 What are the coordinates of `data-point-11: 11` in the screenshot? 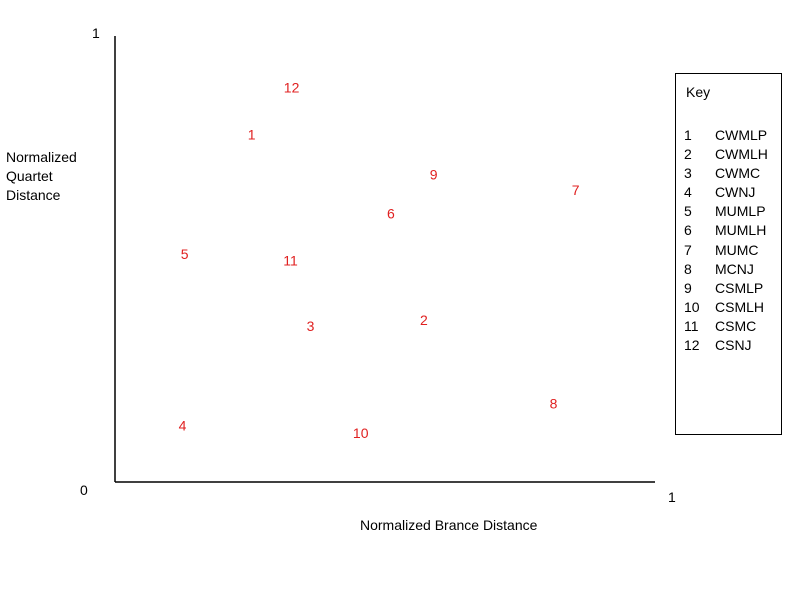 It's located at (290, 260).